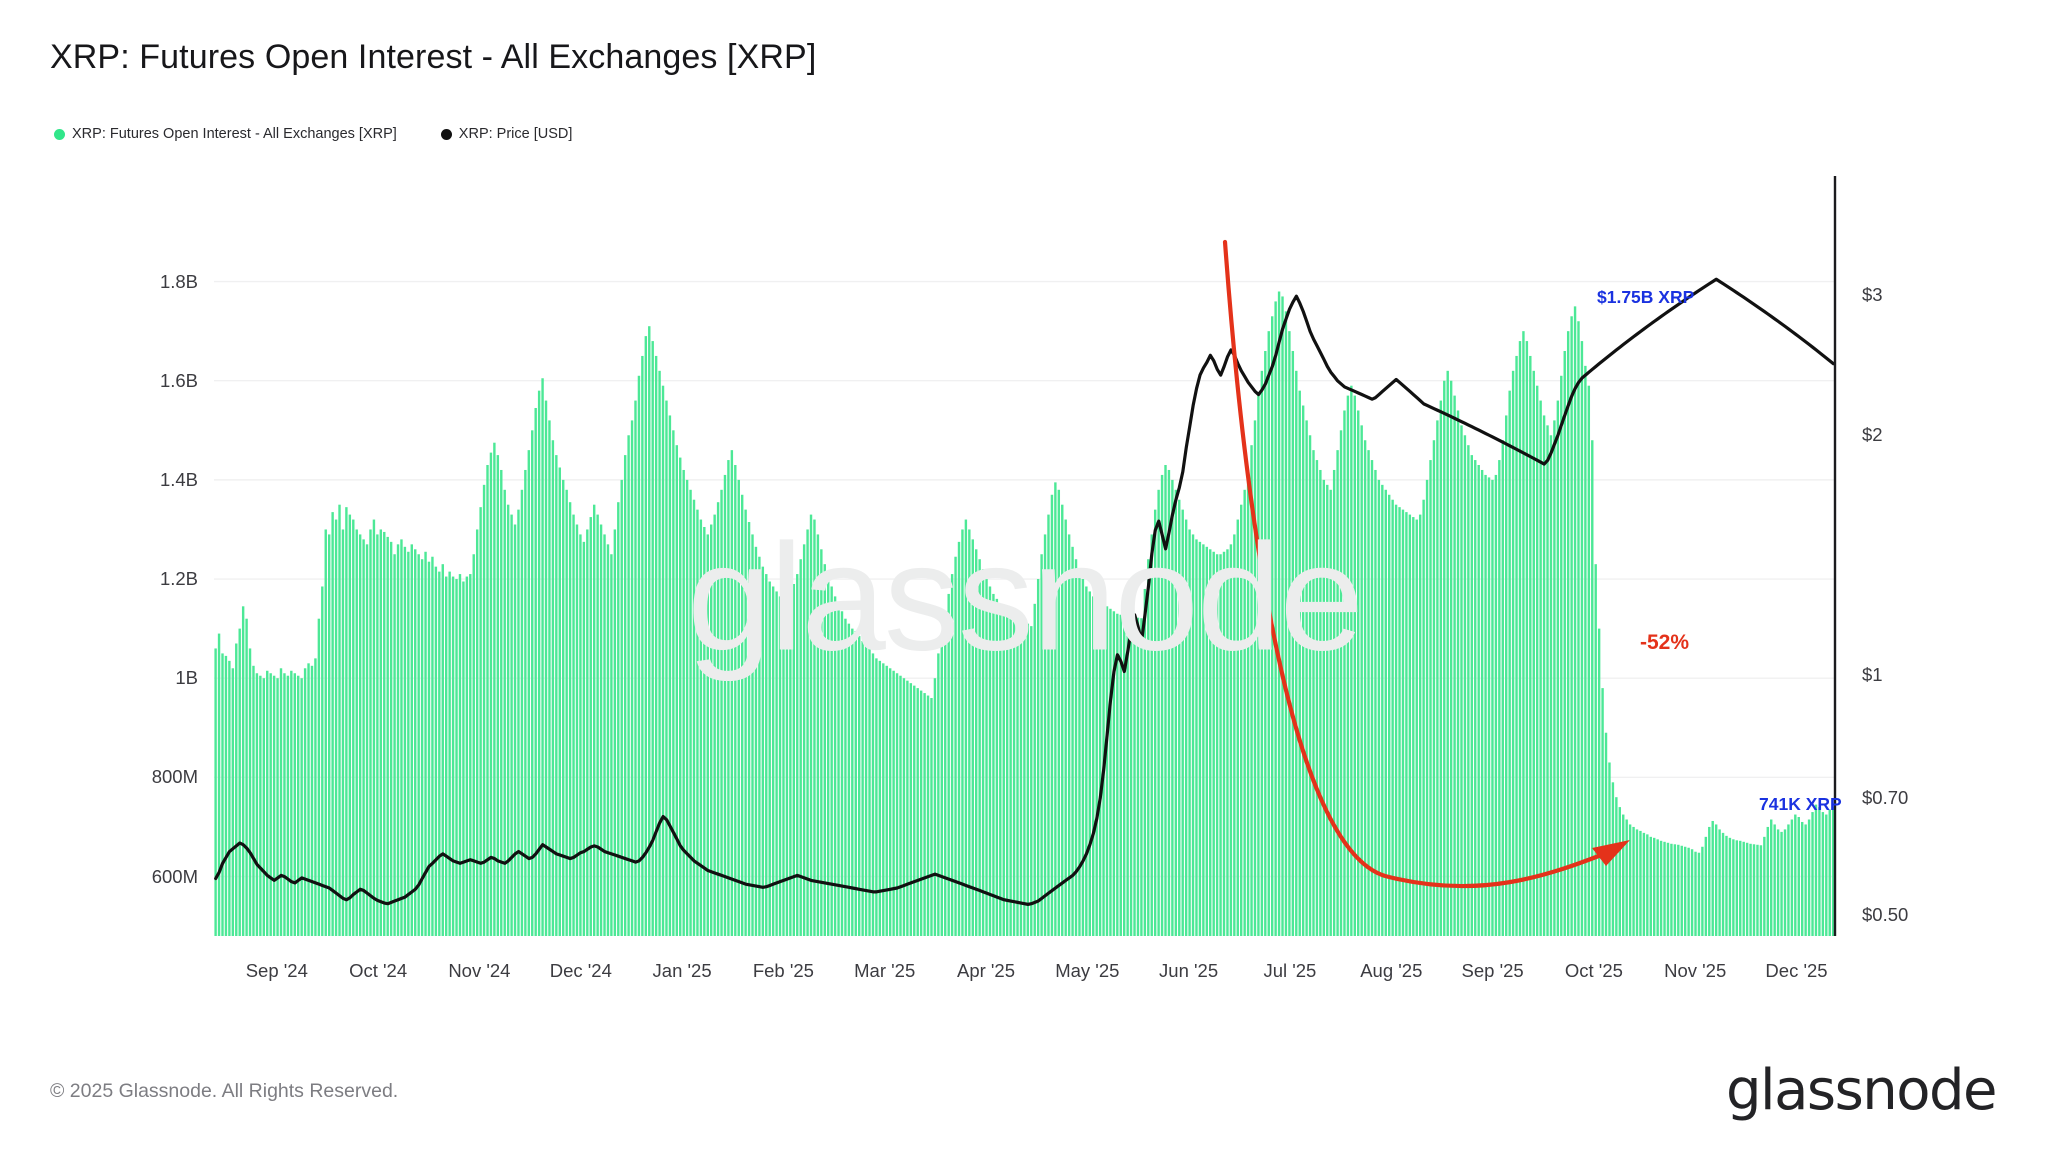  I want to click on y-axis-right-tick: $2, so click(1872, 435).